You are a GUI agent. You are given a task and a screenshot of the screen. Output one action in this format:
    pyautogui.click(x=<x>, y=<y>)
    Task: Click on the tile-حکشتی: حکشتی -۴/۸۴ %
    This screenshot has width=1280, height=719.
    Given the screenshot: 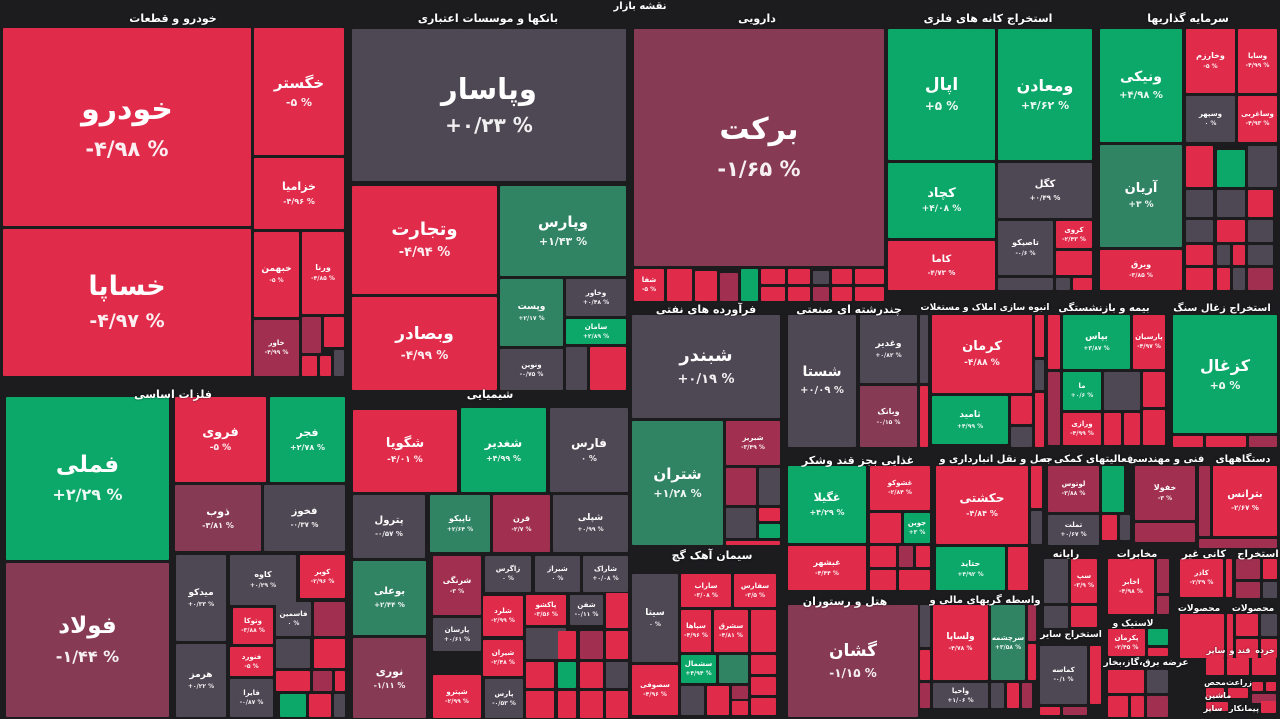 What is the action you would take?
    pyautogui.click(x=982, y=505)
    